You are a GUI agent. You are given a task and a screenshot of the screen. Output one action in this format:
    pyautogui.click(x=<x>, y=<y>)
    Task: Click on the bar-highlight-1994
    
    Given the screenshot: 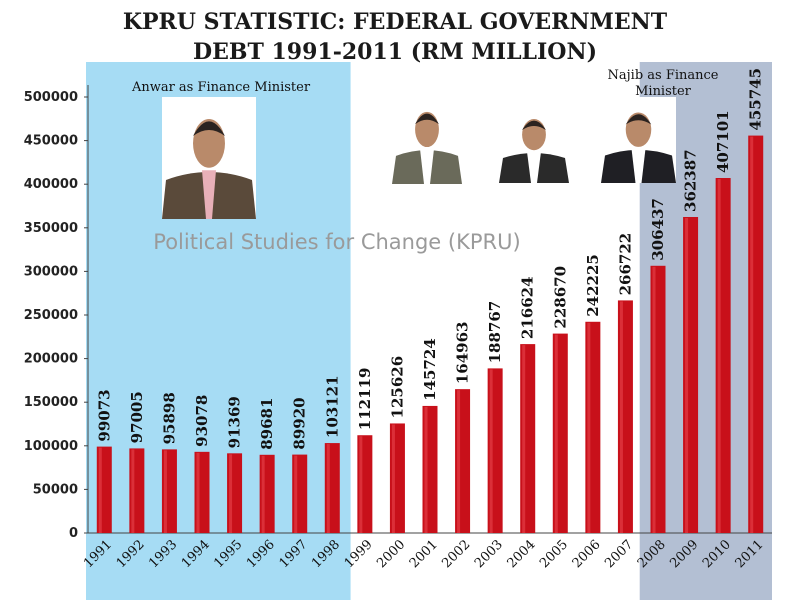 What is the action you would take?
    pyautogui.click(x=198, y=492)
    